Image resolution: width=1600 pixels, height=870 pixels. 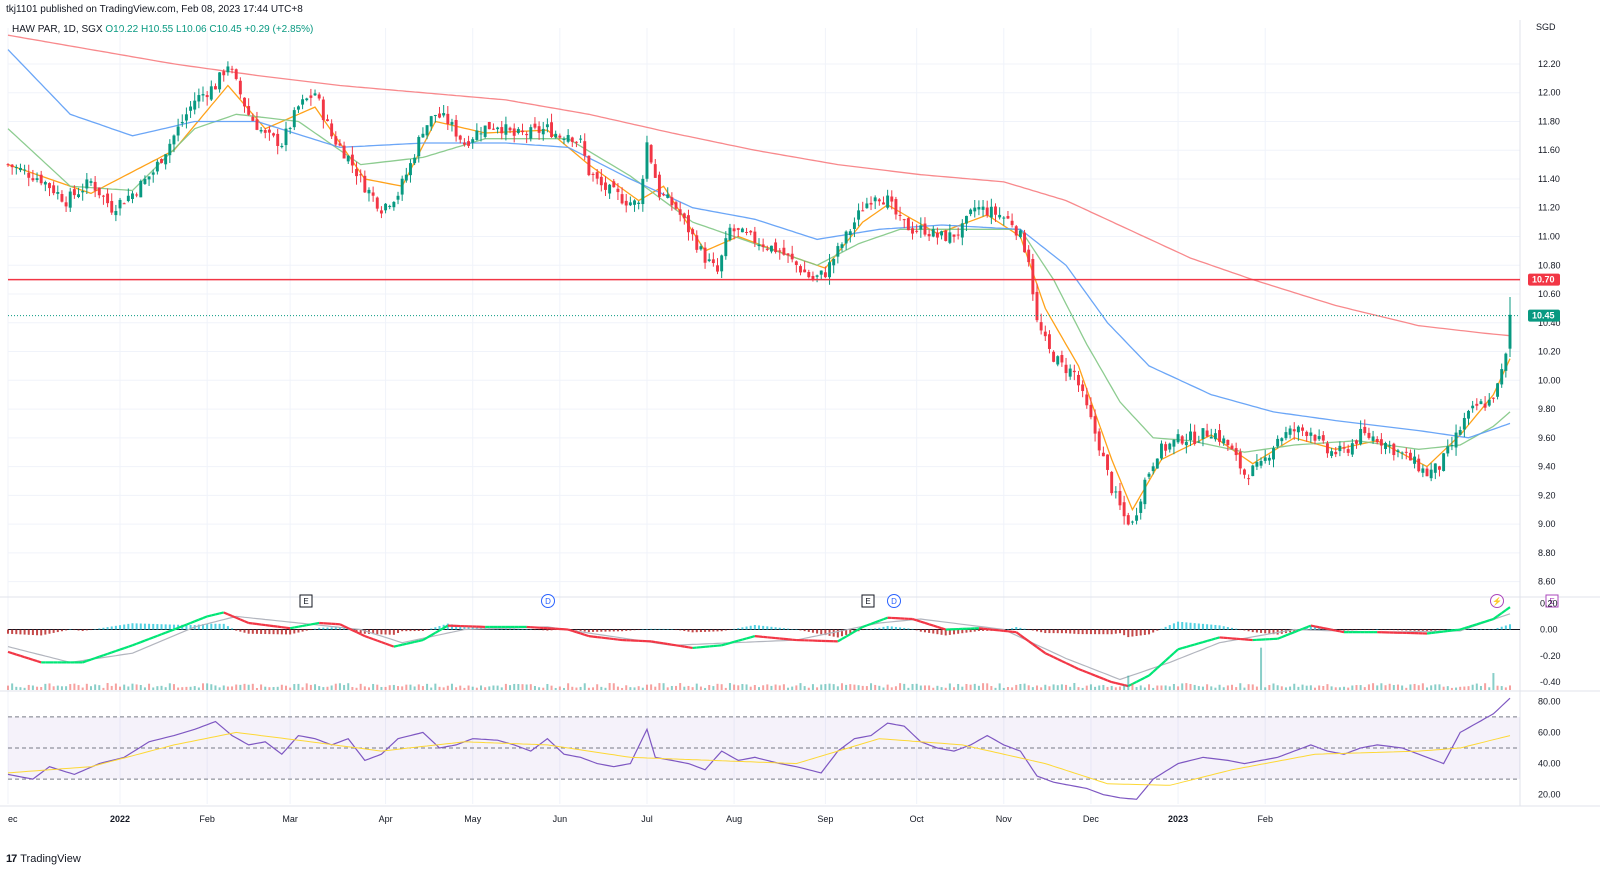 I want to click on tradingview-logo: 17 TradingView, so click(x=43, y=859).